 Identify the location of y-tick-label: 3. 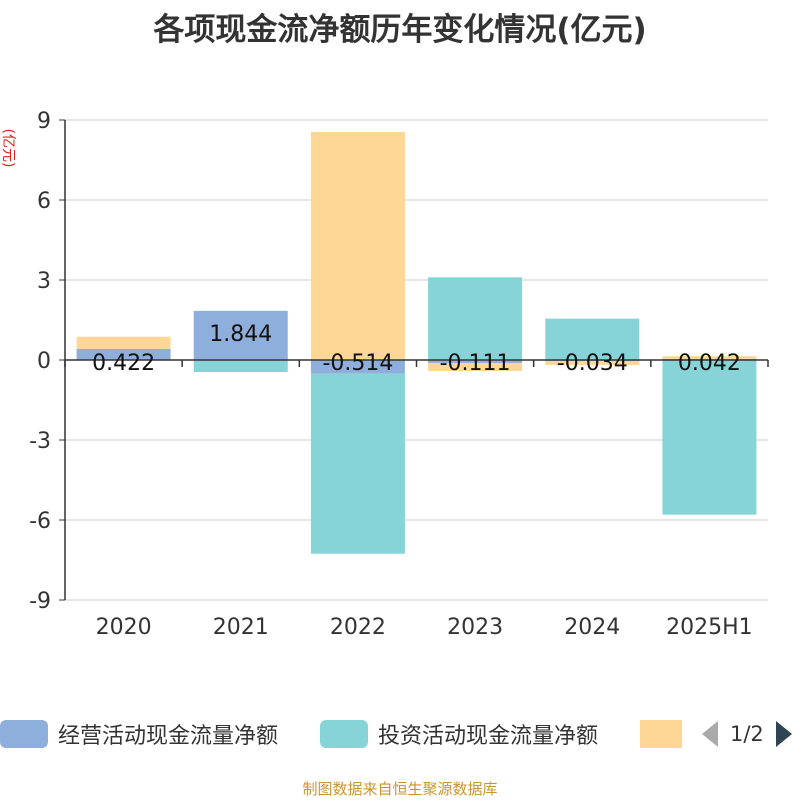
(44, 281).